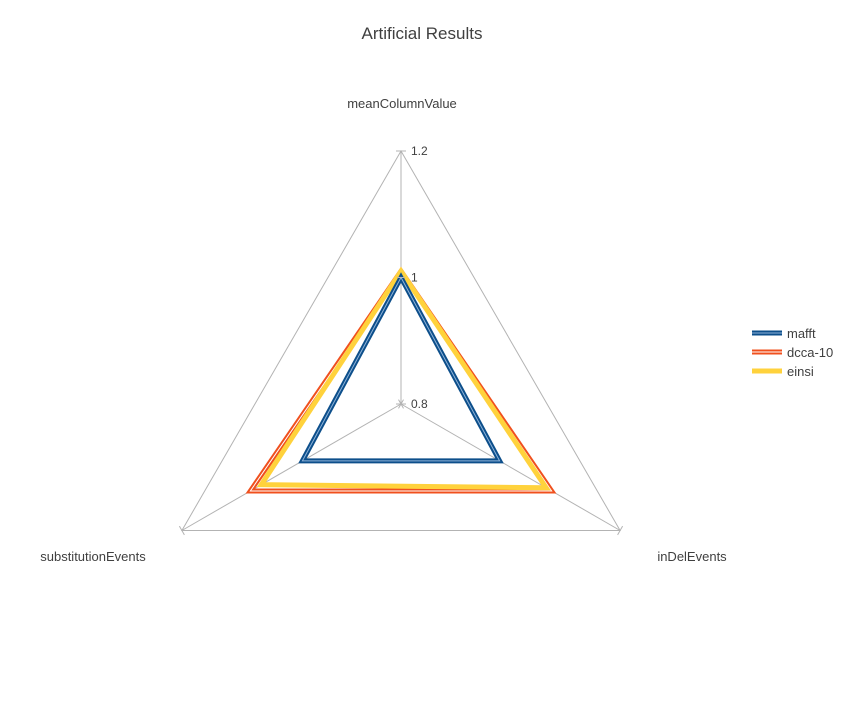 The height and width of the screenshot is (705, 844). I want to click on radar-ticks: 0.8 1 1.2, so click(412, 277).